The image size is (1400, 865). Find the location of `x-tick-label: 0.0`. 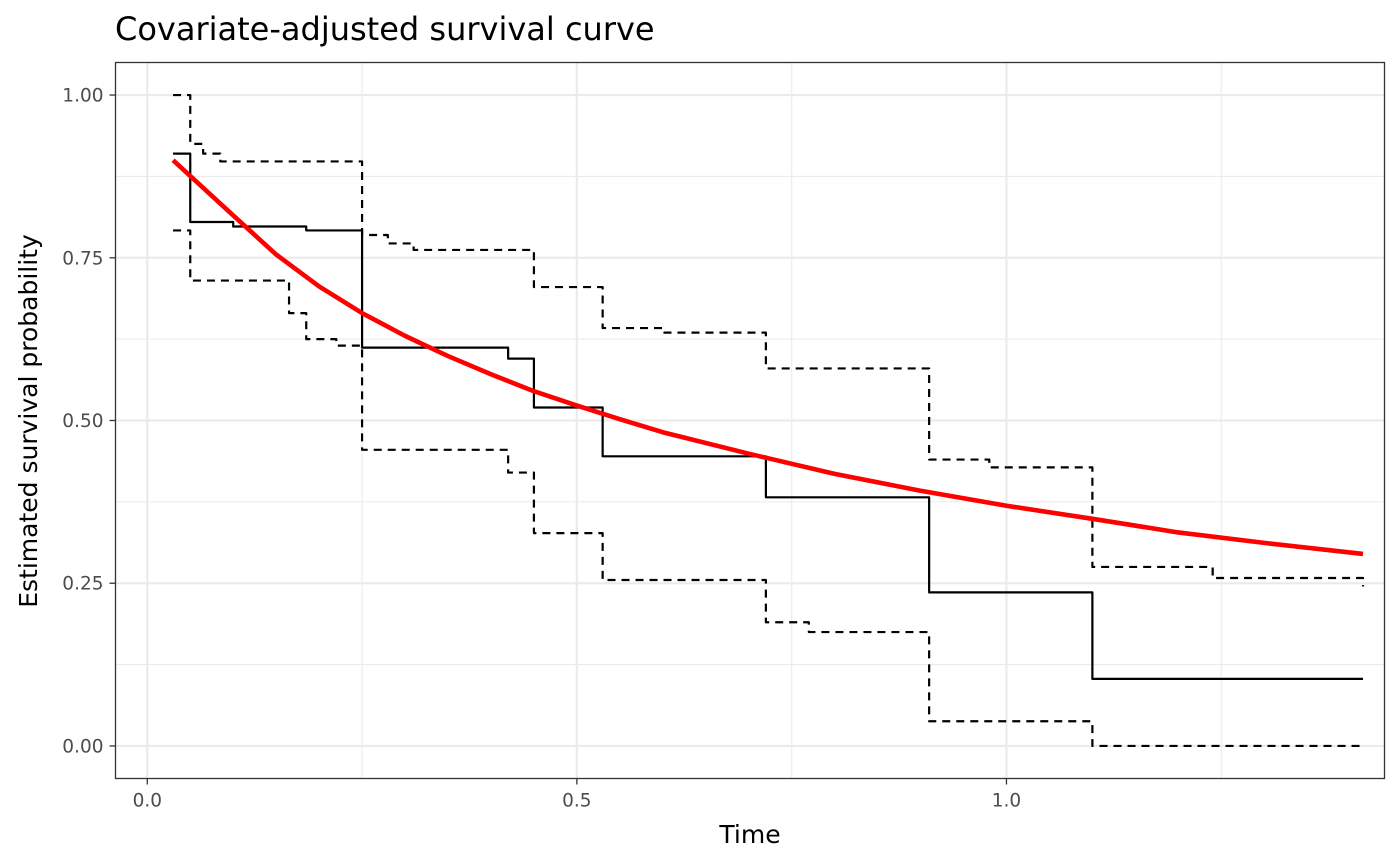

x-tick-label: 0.0 is located at coordinates (147, 801).